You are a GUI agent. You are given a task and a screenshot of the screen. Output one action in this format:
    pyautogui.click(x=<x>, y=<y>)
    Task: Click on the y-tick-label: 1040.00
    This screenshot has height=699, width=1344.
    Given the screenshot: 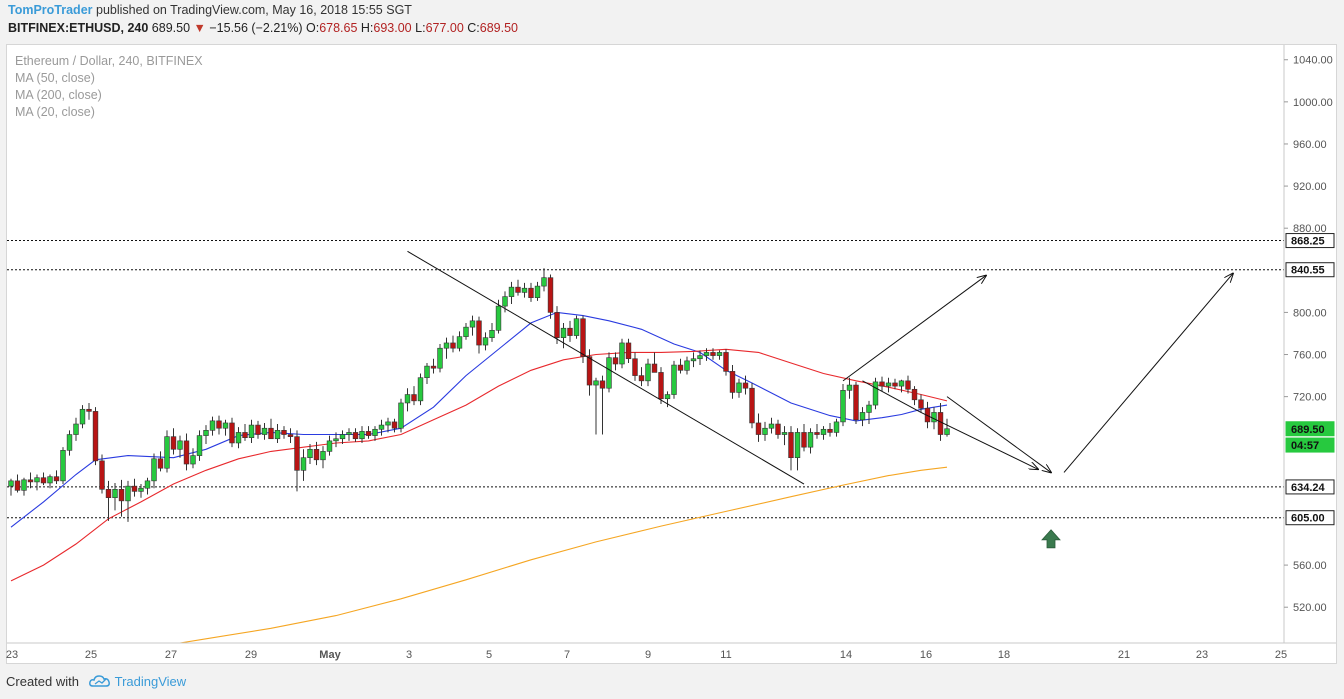 What is the action you would take?
    pyautogui.click(x=1313, y=61)
    